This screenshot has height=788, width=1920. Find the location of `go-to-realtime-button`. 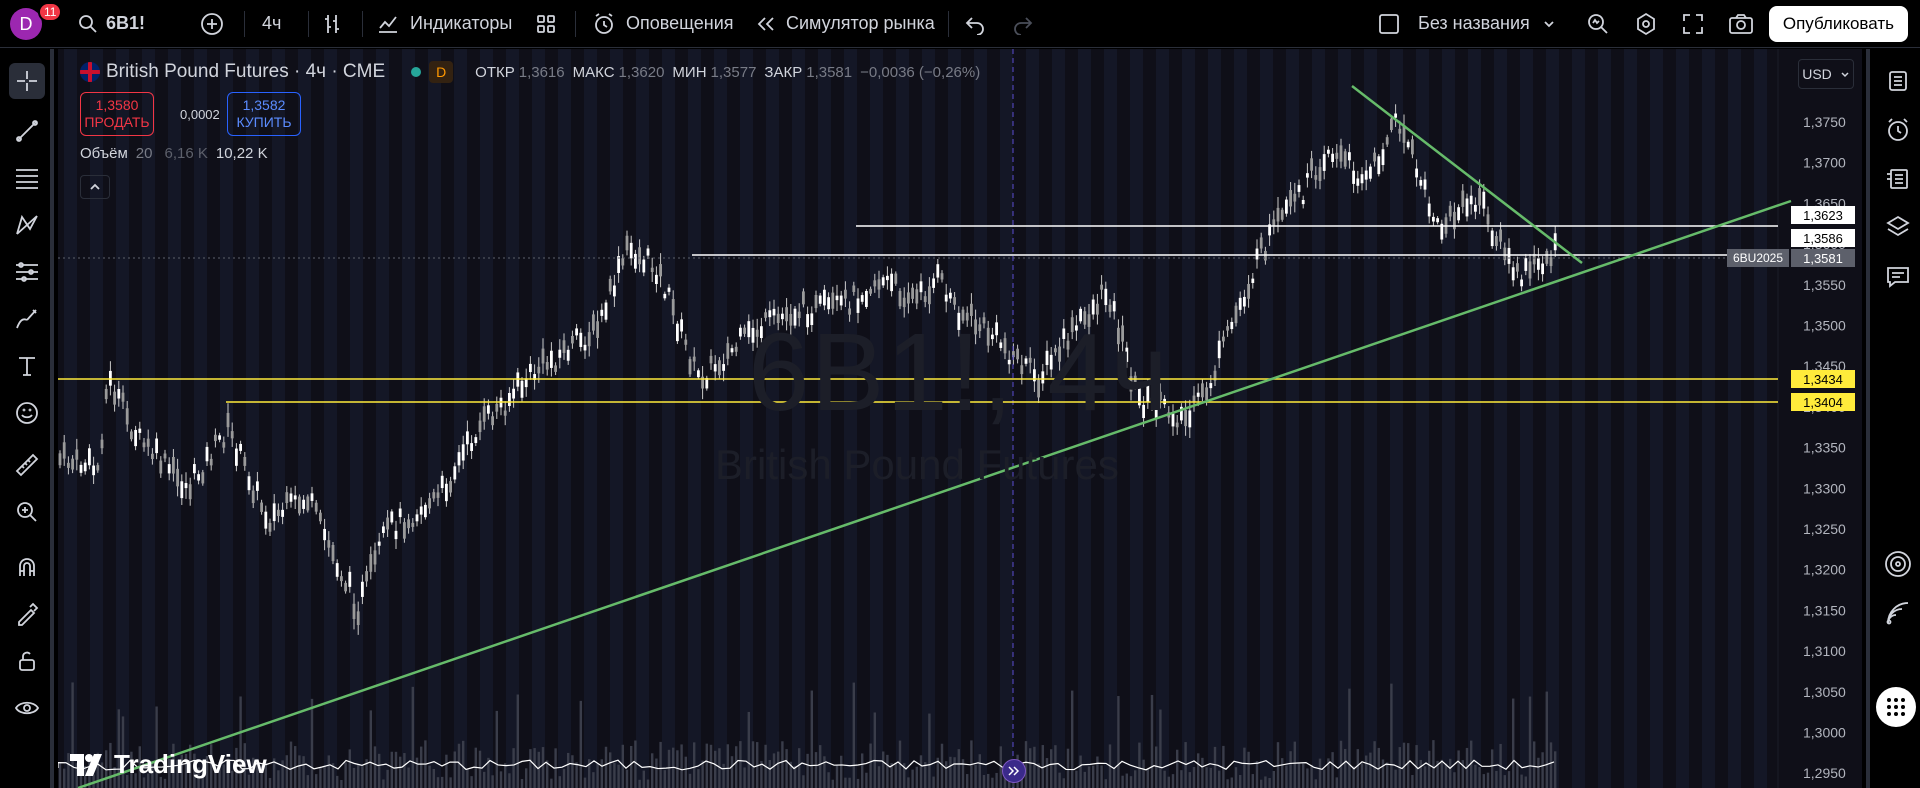

go-to-realtime-button is located at coordinates (1014, 771).